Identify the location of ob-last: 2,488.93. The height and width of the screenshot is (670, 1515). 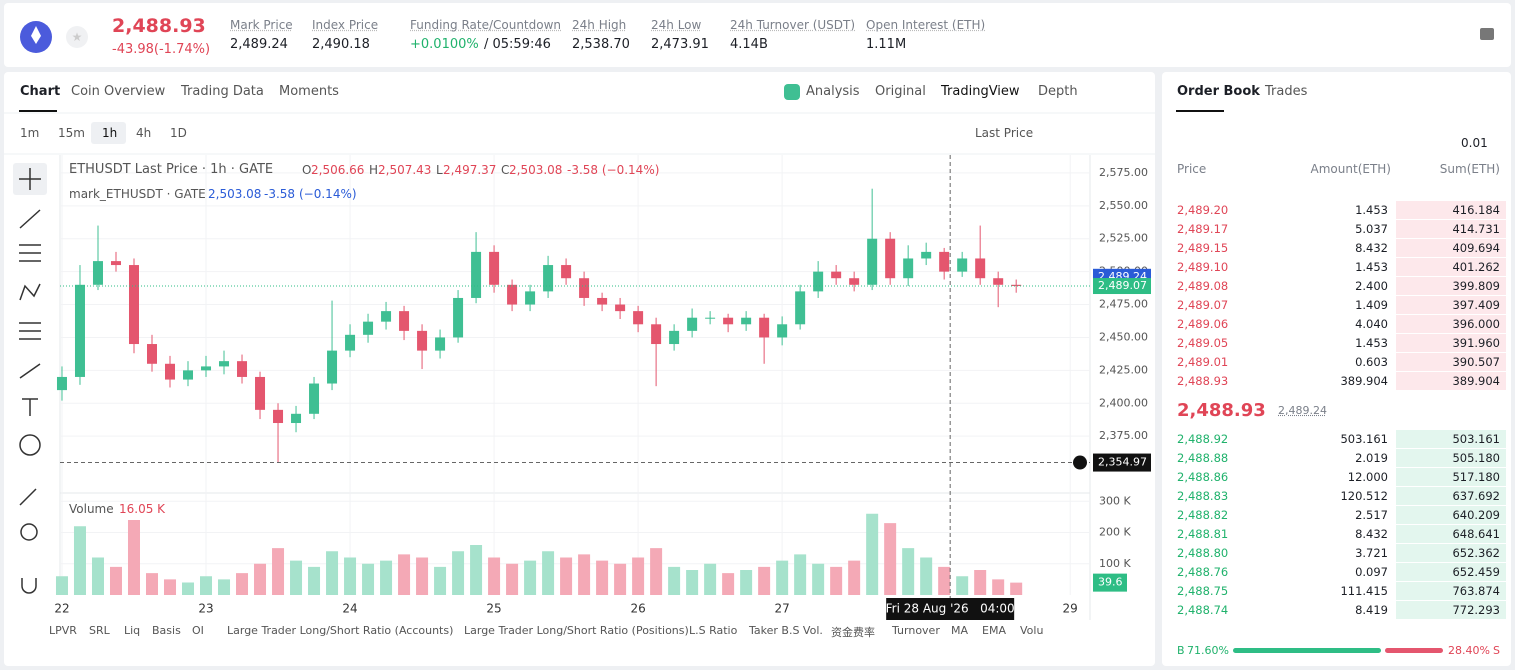
(1221, 410).